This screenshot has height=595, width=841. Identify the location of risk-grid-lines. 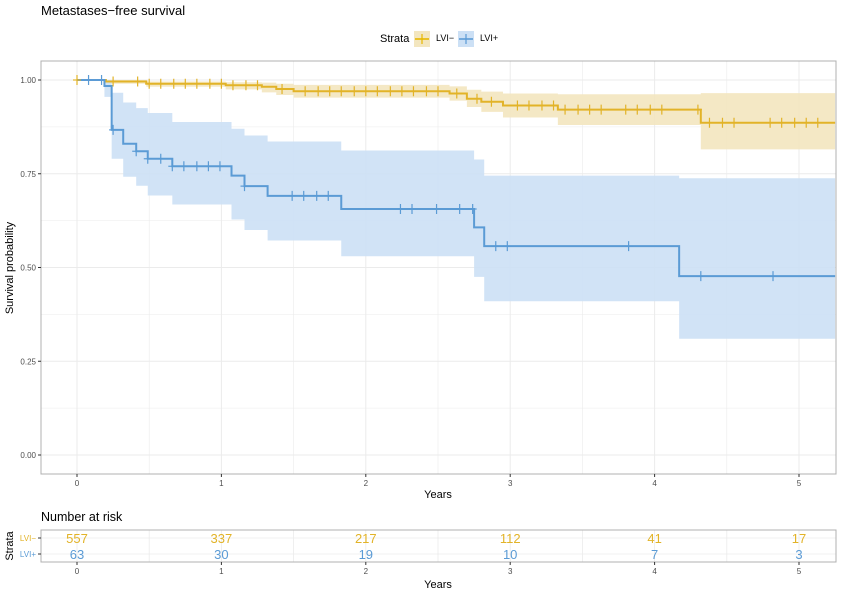
(438, 546).